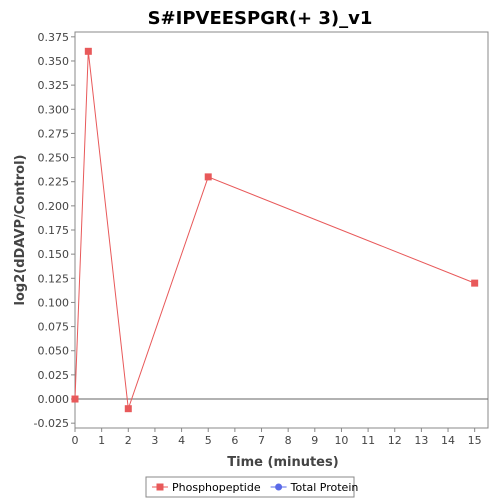  Describe the element at coordinates (54, 327) in the screenshot. I see `y-tick-label: 0.075` at that location.